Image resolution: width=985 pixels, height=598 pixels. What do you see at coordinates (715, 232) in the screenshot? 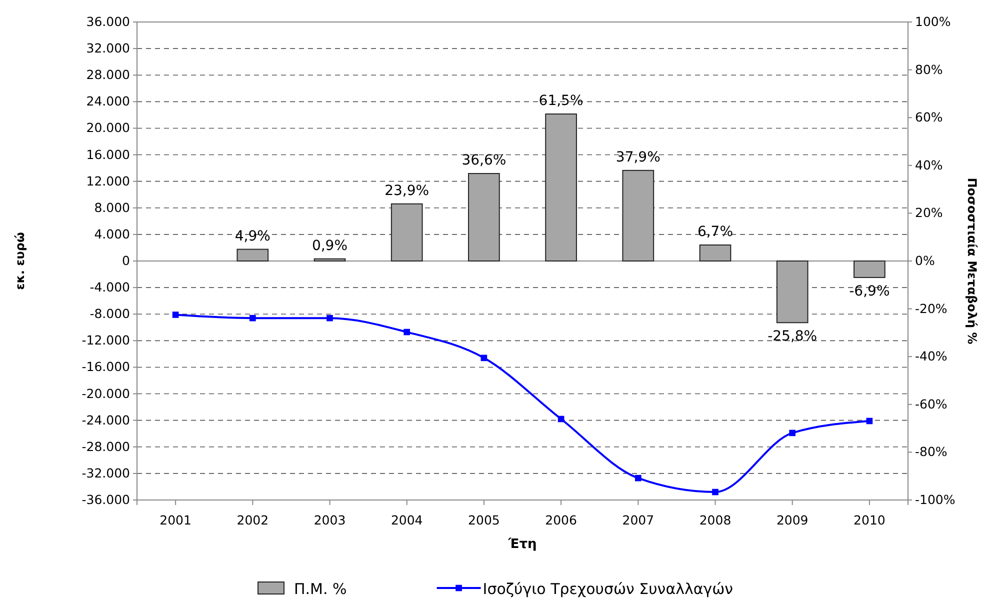
I see `data-label: 6,7%` at bounding box center [715, 232].